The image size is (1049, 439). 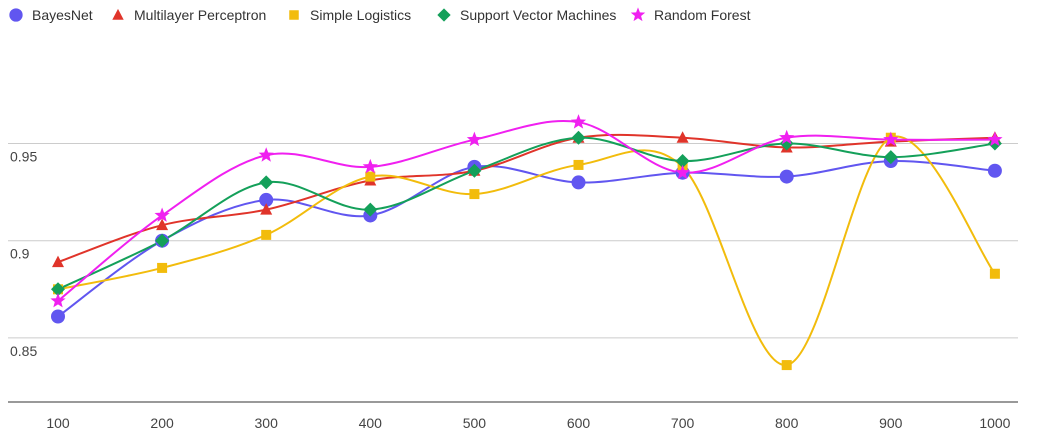 I want to click on legend-marker-multilayer-perceptron, so click(x=118, y=14).